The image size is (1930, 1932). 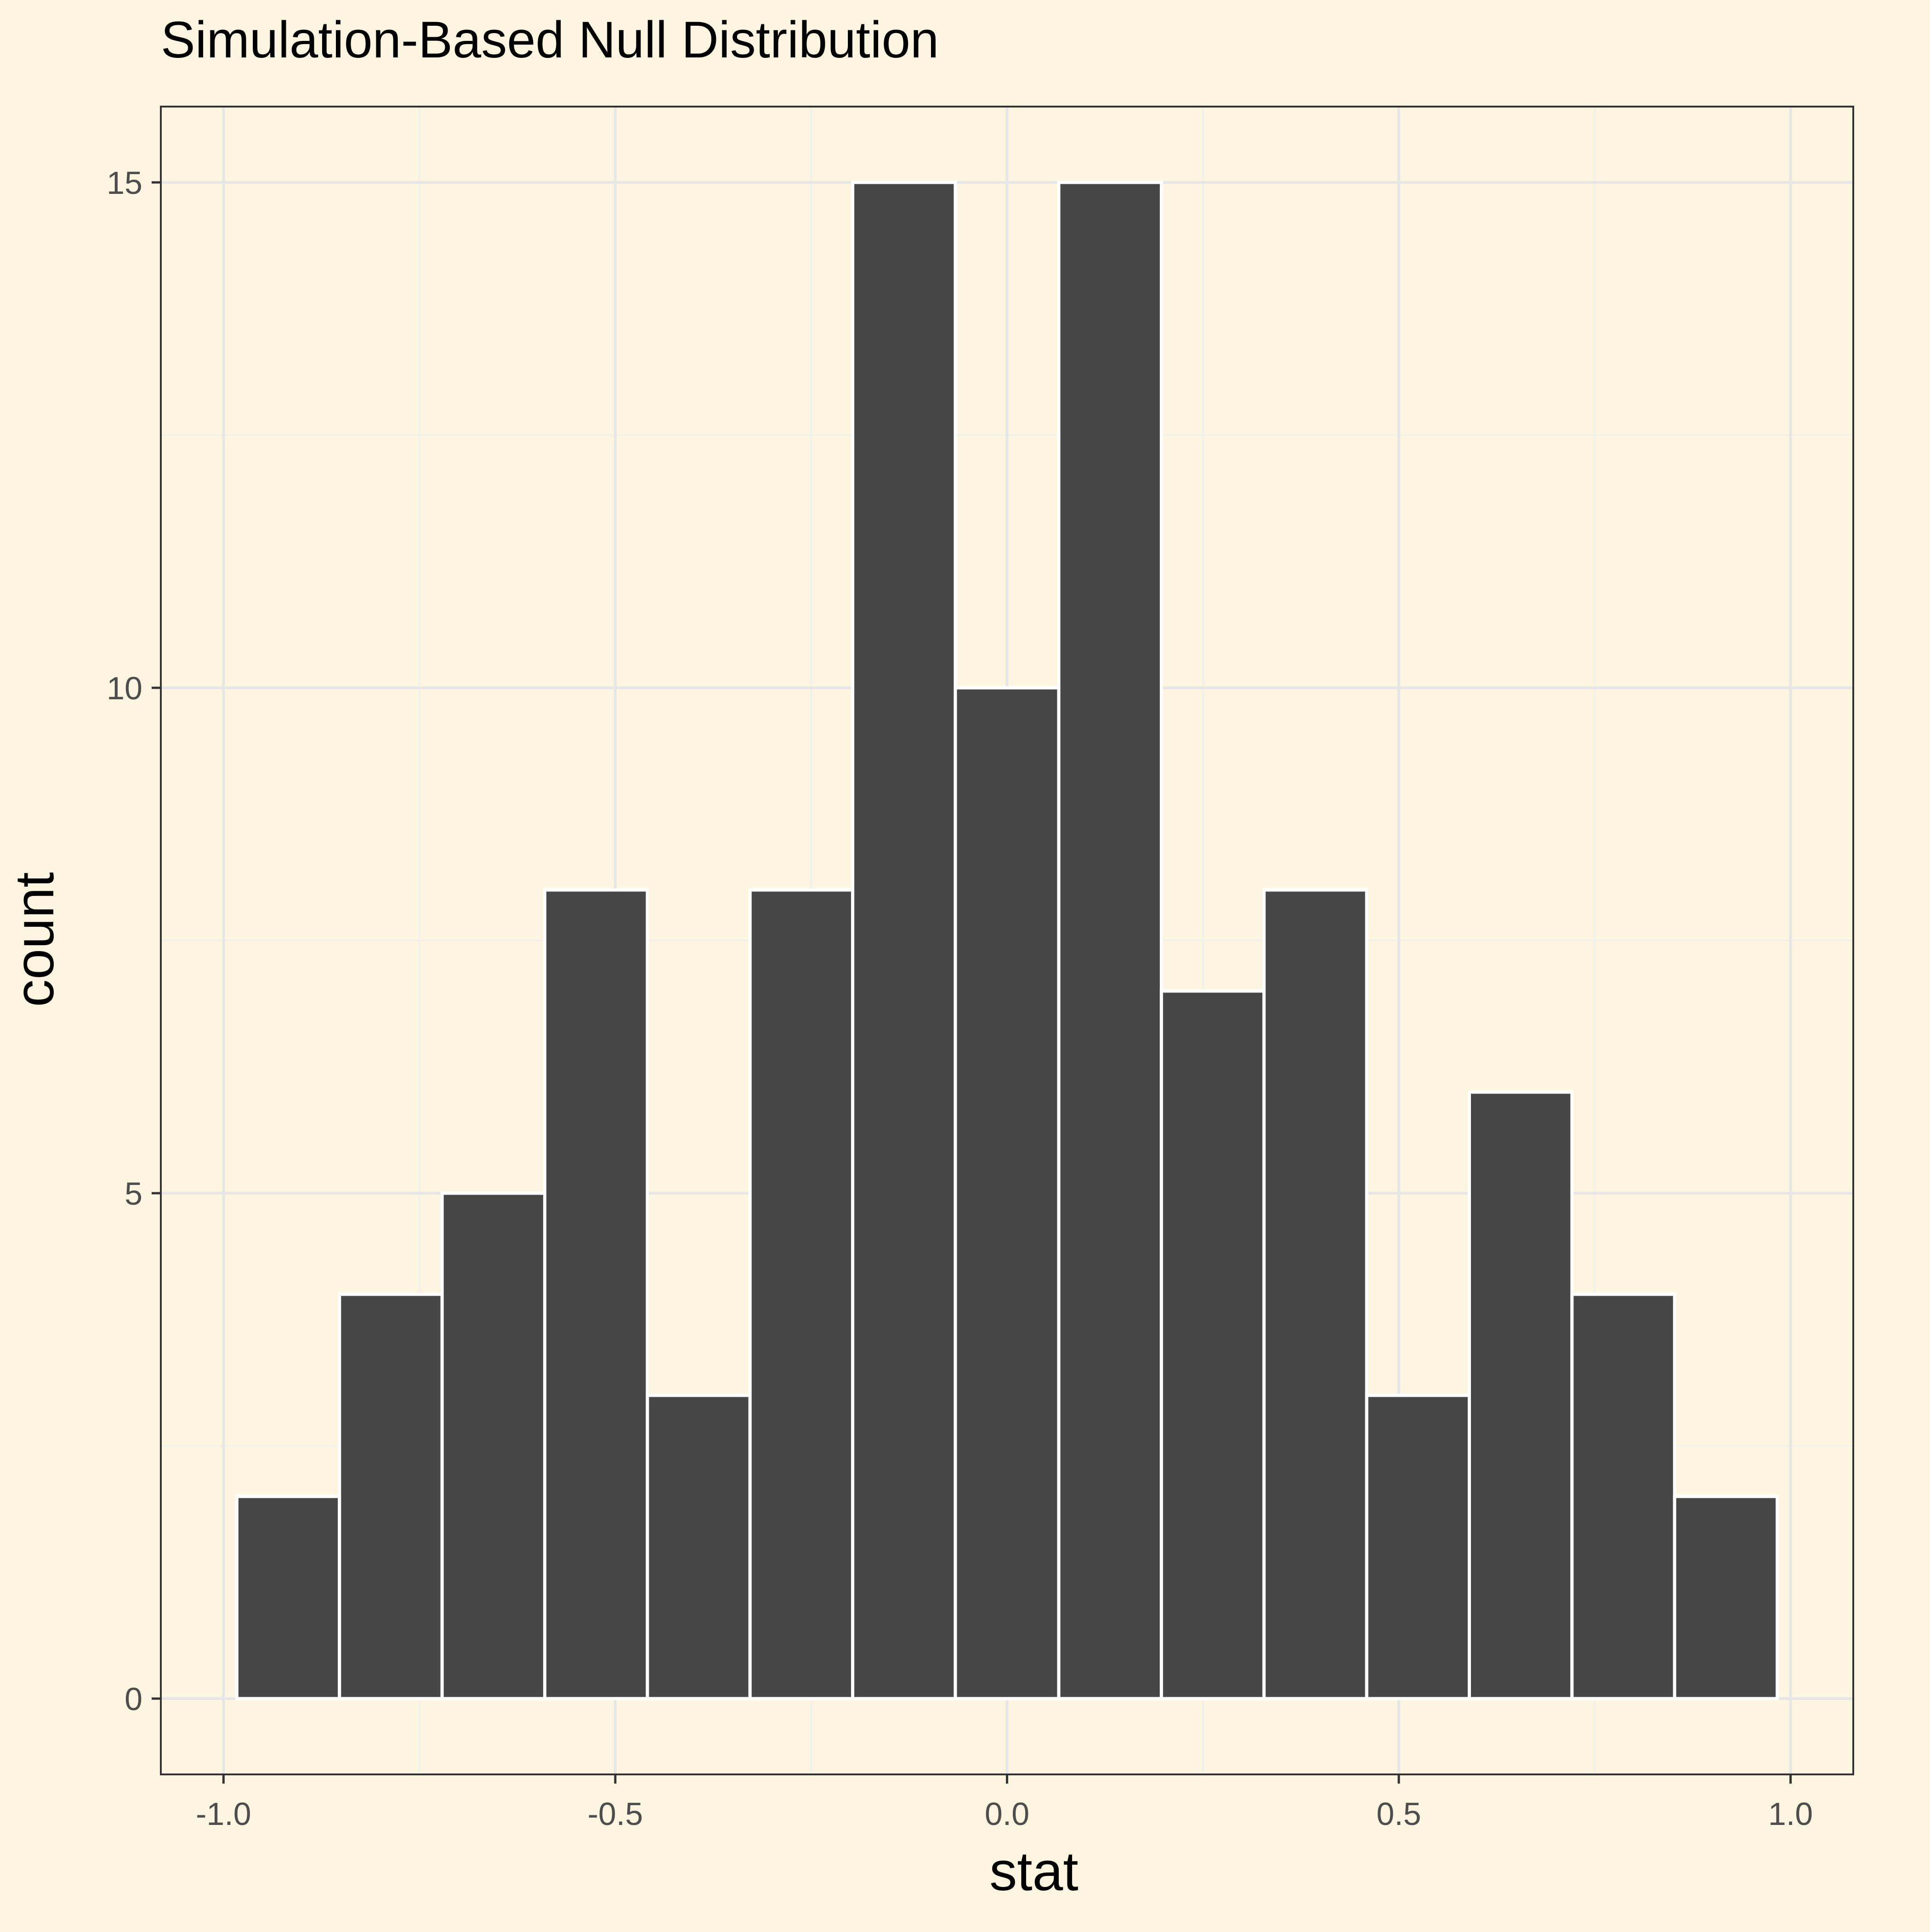 I want to click on y-tick-label: 0, so click(x=133, y=1699).